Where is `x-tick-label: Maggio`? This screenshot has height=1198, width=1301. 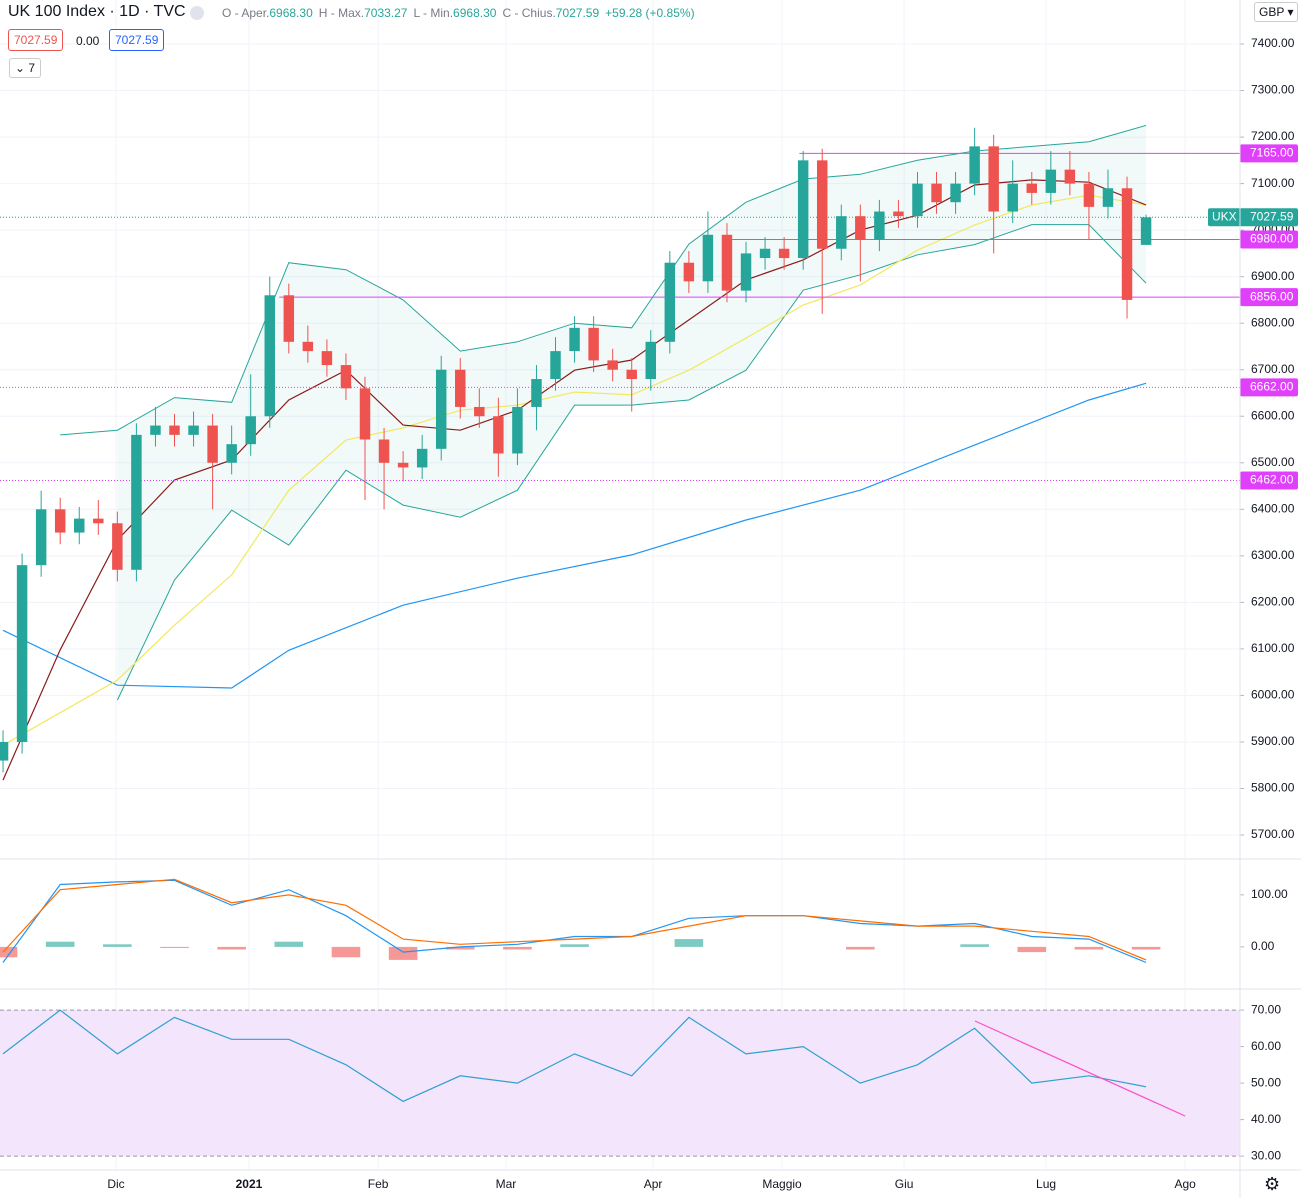
x-tick-label: Maggio is located at coordinates (782, 1184).